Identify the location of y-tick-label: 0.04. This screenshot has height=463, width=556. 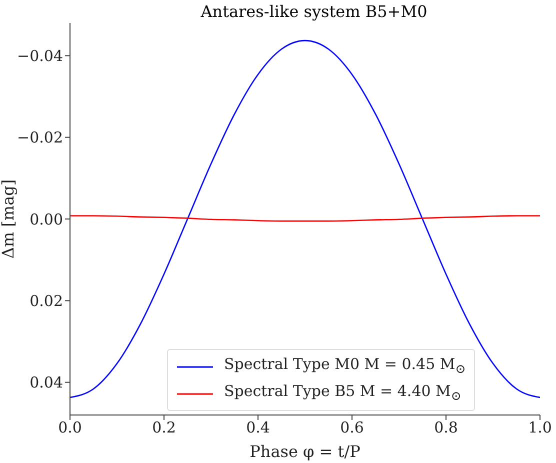
(46, 383).